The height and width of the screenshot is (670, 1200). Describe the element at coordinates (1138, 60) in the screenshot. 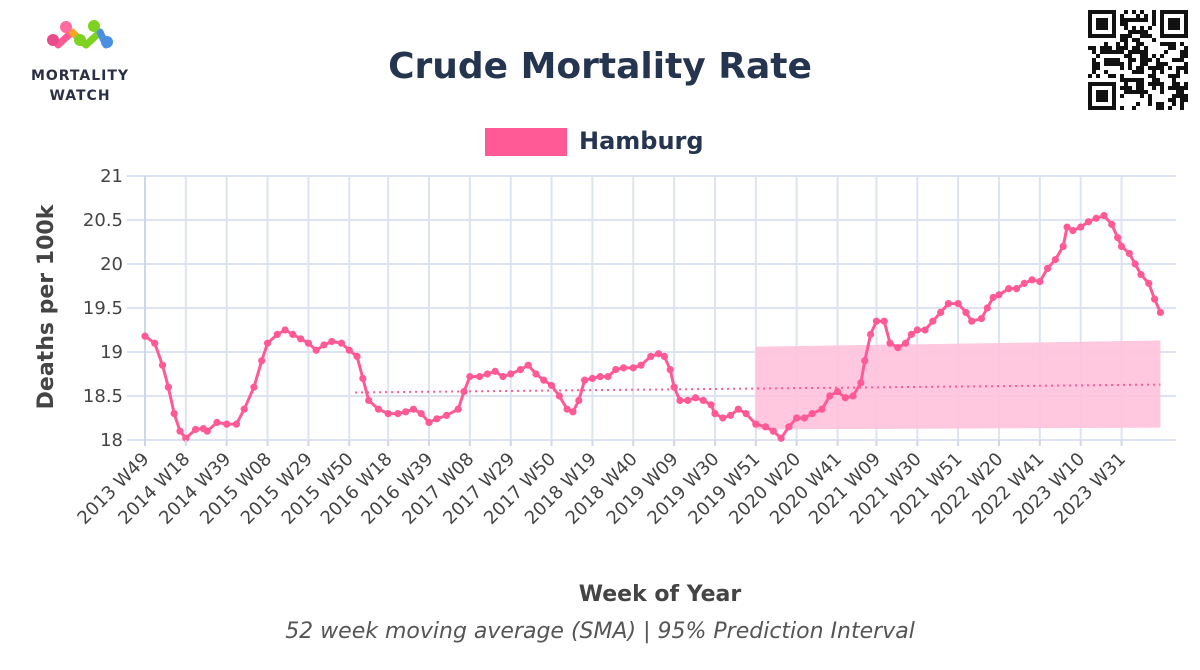

I see `qr-code` at that location.